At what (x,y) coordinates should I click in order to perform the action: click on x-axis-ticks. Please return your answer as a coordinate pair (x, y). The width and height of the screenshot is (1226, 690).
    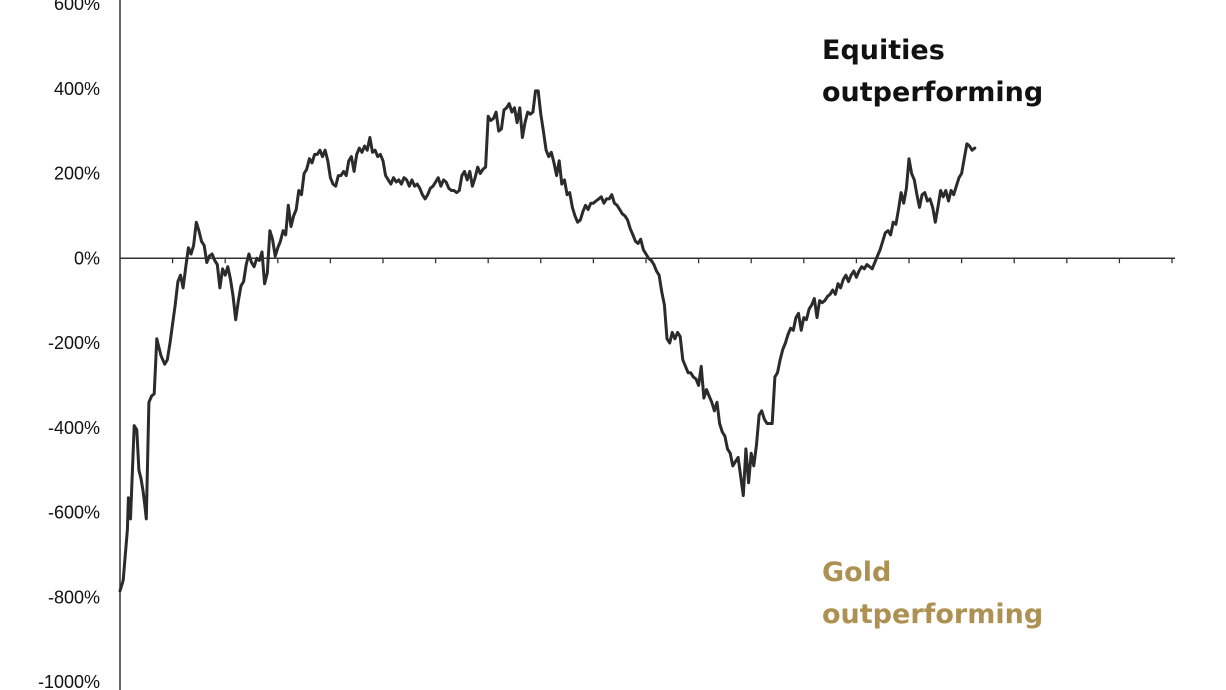
    Looking at the image, I should click on (672, 261).